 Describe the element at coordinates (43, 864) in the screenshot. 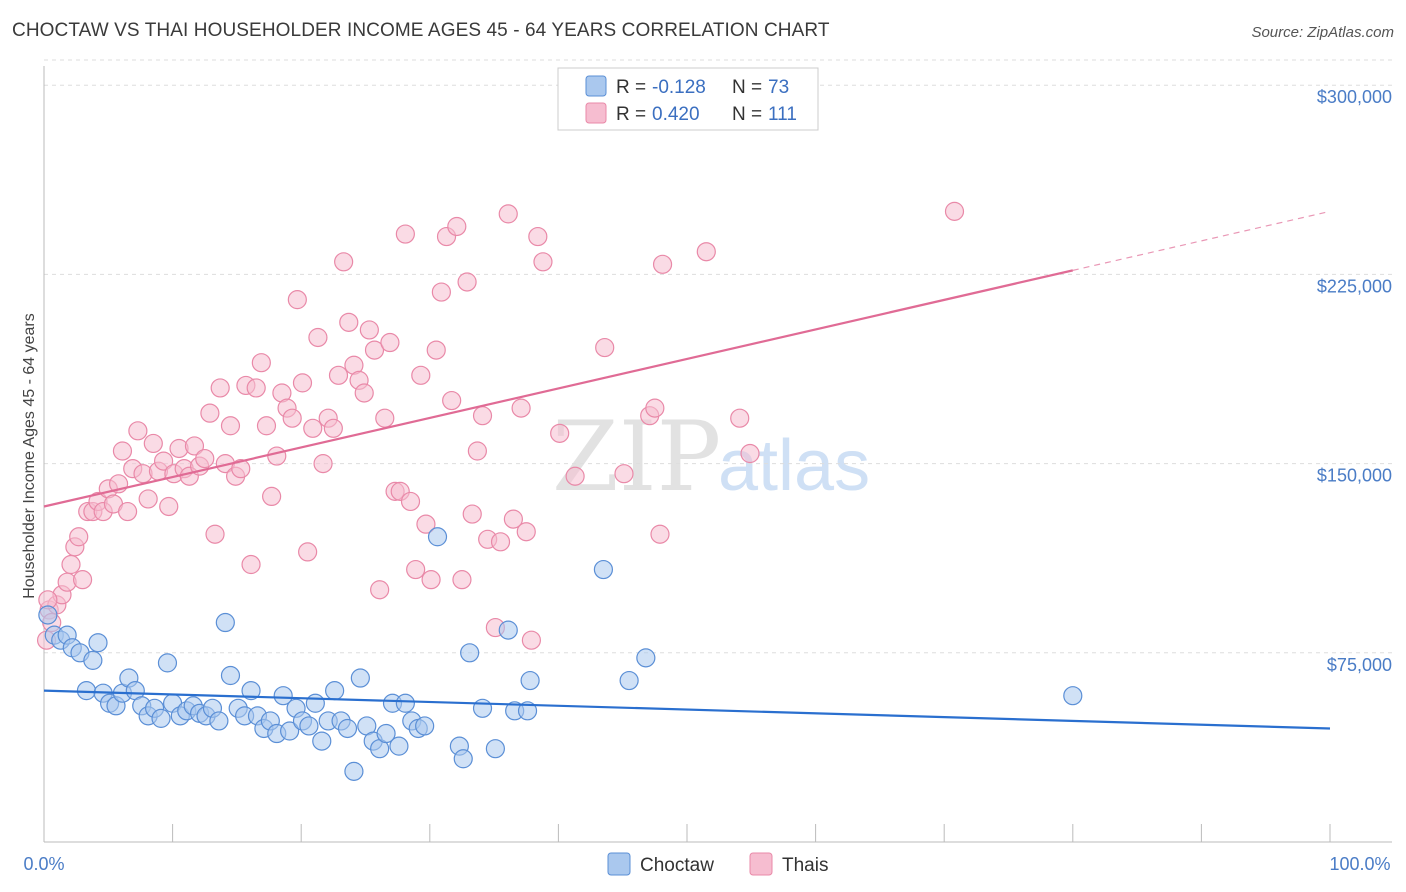

I see `x-tick-label-min: 0.0%` at that location.